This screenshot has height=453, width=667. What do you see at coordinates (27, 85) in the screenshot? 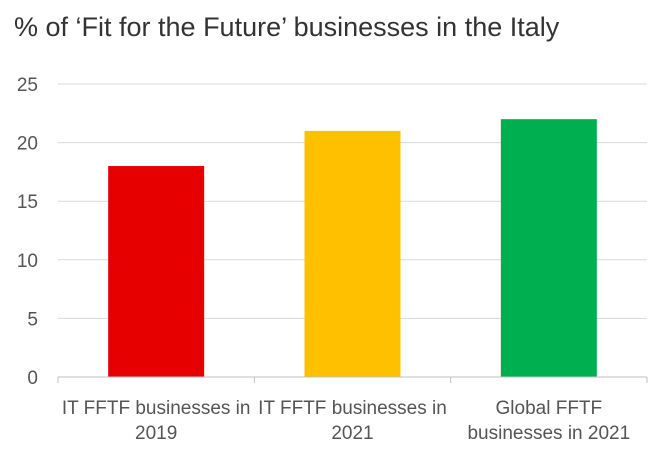
I see `y-tick-label: 25` at bounding box center [27, 85].